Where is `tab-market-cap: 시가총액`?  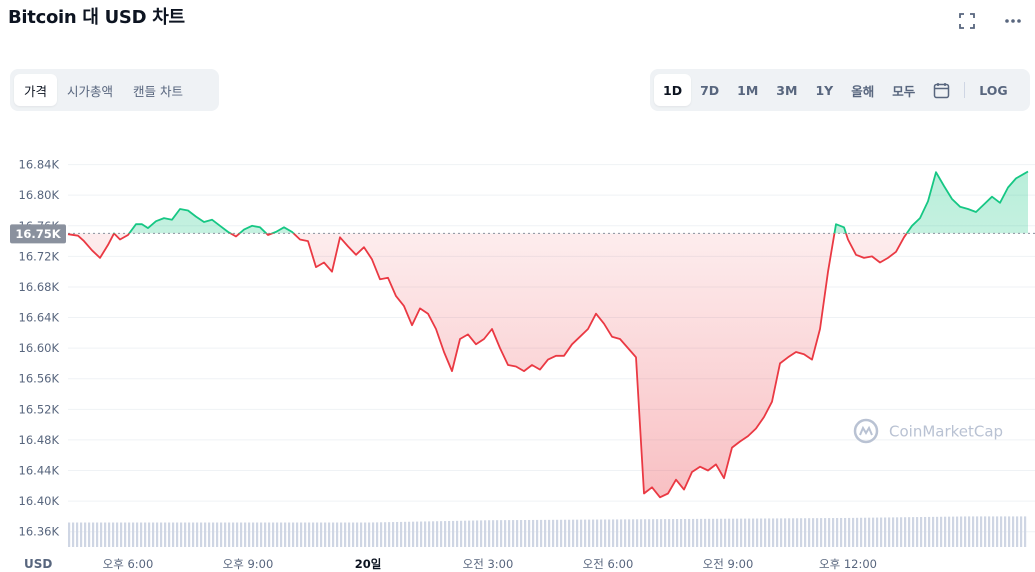
tab-market-cap: 시가총액 is located at coordinates (90, 91).